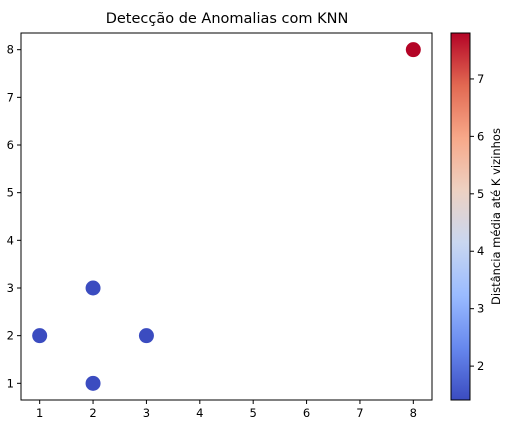 The height and width of the screenshot is (435, 516). What do you see at coordinates (359, 413) in the screenshot?
I see `x-tick-label: 7` at bounding box center [359, 413].